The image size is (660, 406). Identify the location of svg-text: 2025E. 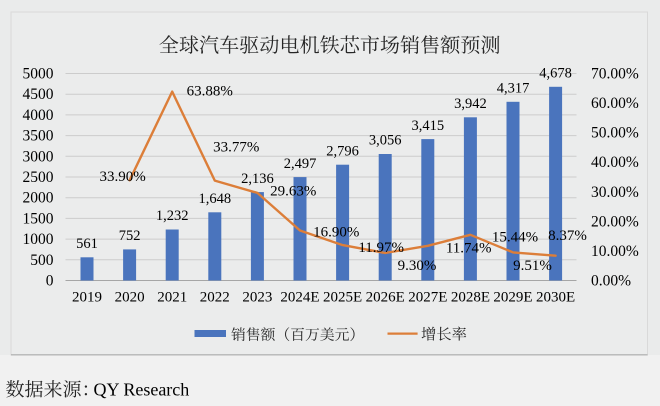
(342, 298).